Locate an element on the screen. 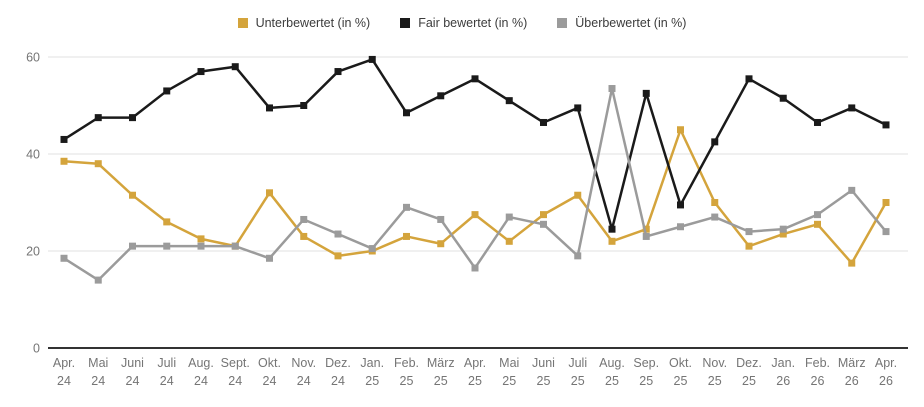  y-tick-label: 20 is located at coordinates (33, 252).